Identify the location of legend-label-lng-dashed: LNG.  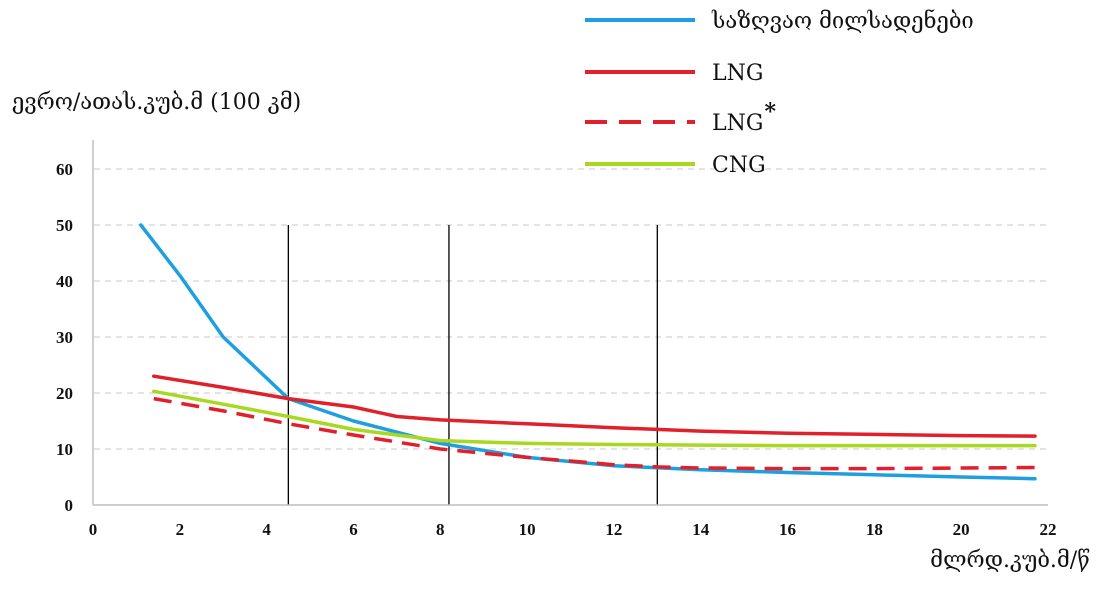
(737, 123).